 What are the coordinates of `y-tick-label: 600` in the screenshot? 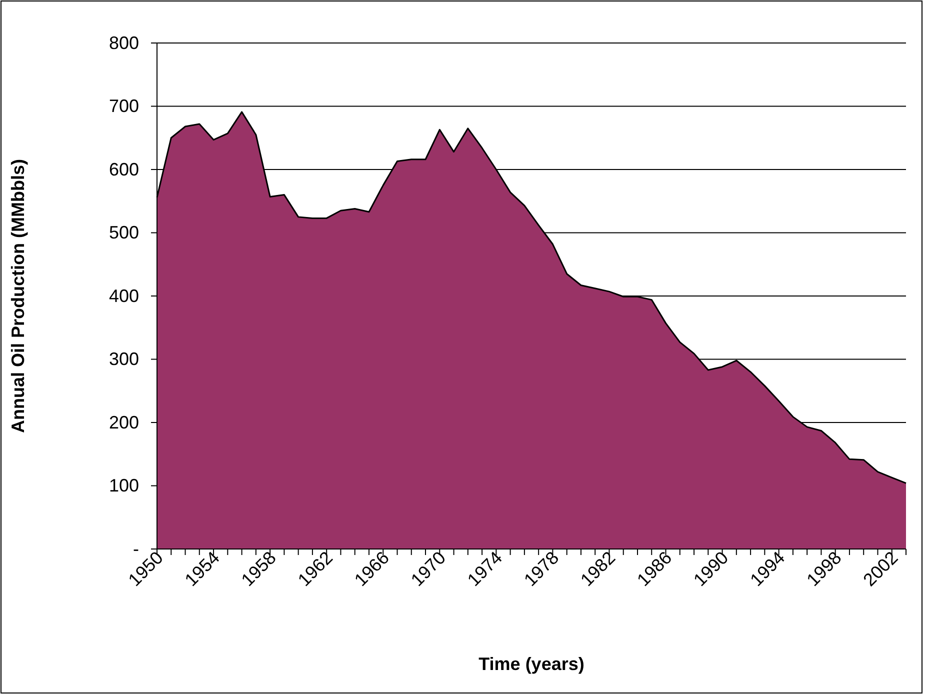 It's located at (123, 169).